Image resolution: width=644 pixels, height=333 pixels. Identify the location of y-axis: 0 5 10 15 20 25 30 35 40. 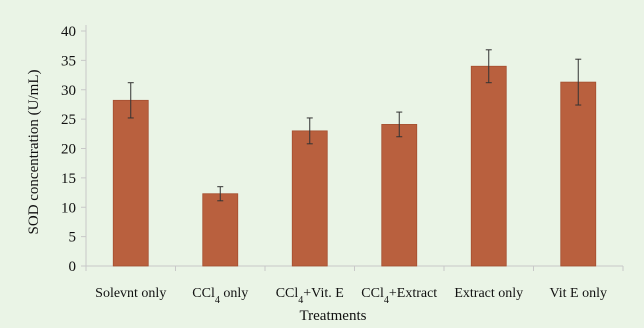
(74, 149).